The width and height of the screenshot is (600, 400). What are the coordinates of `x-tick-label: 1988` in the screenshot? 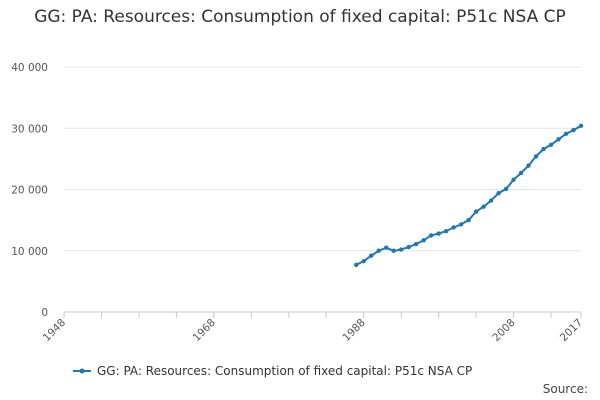 It's located at (353, 330).